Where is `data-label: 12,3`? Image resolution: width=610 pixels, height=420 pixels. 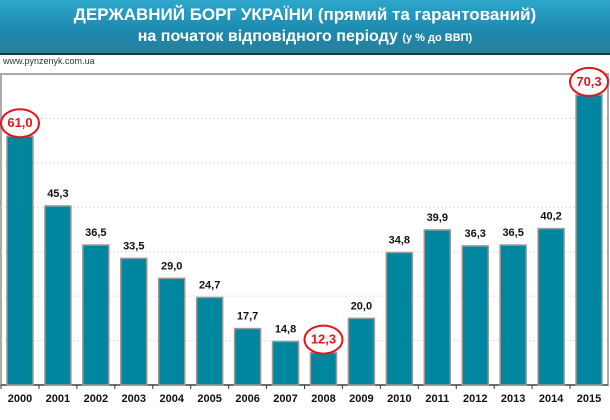 data-label: 12,3 is located at coordinates (323, 339).